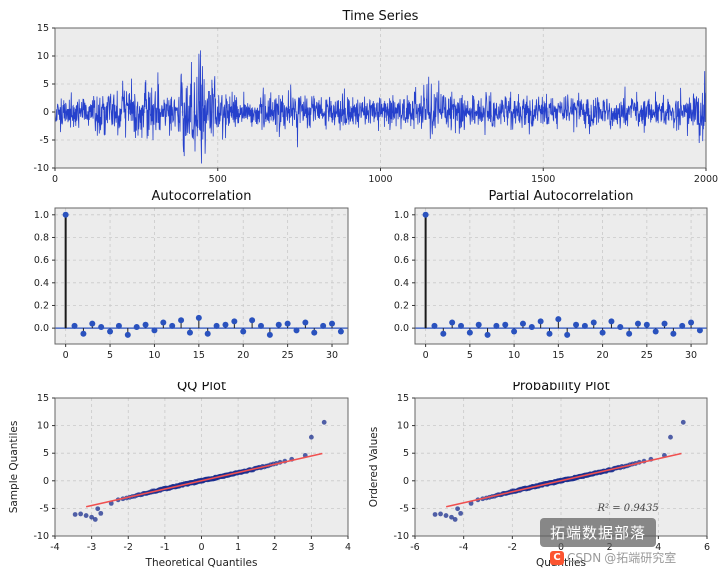 This screenshot has height=576, width=720. I want to click on svg-text: Theoretical Quantiles, so click(201, 563).